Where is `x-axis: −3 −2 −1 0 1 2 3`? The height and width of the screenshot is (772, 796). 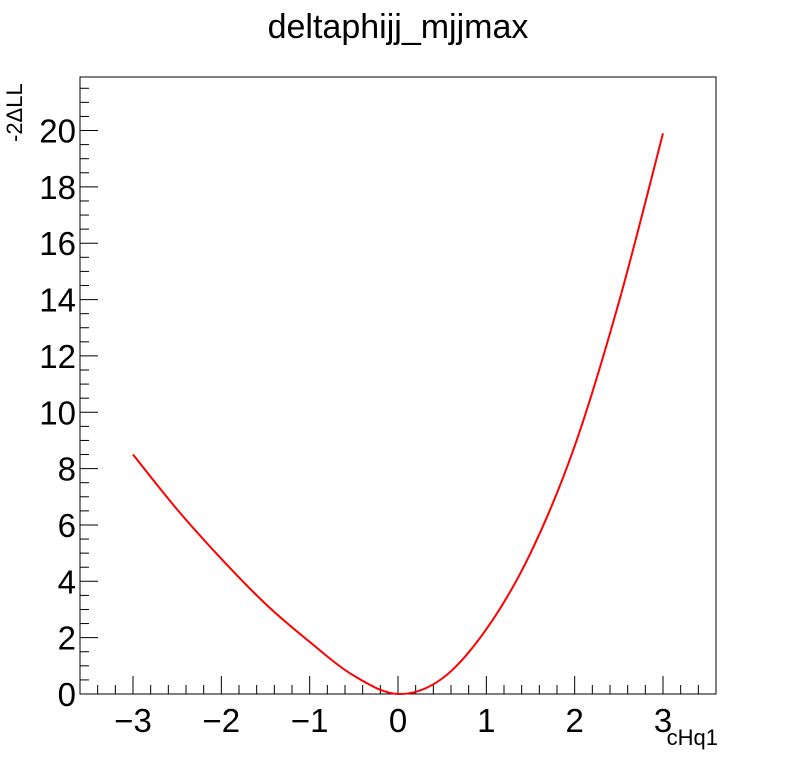
x-axis: −3 −2 −1 0 1 2 3 is located at coordinates (393, 707).